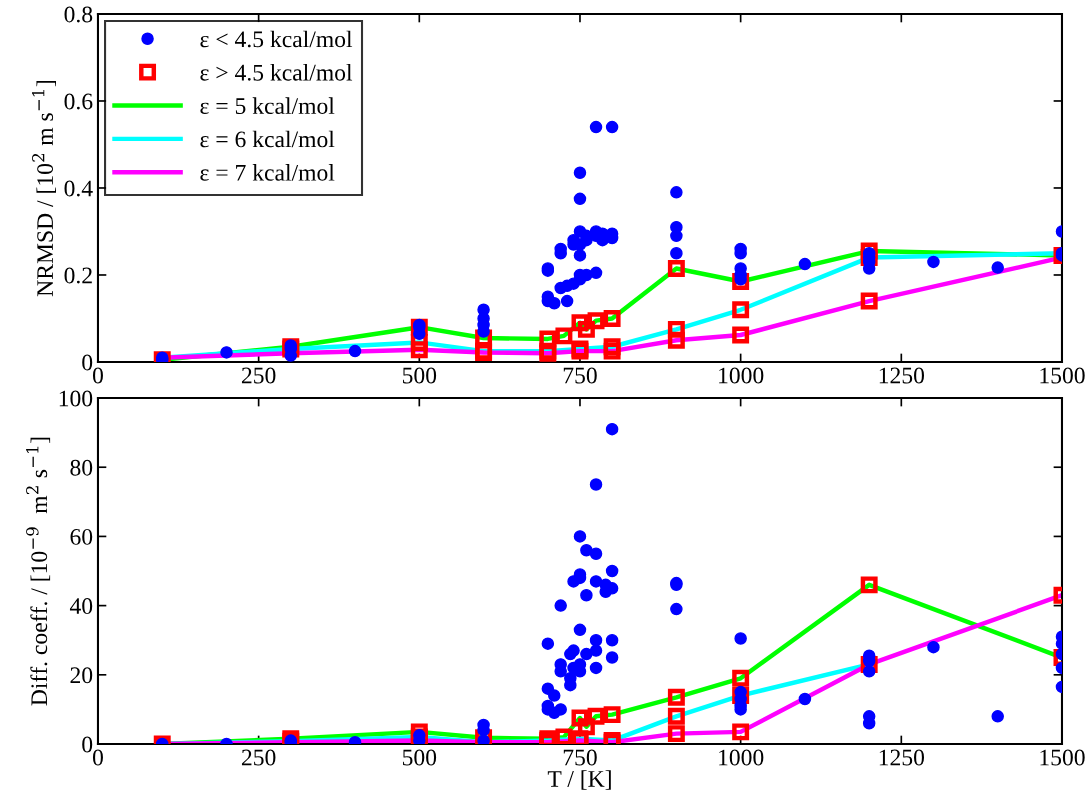  Describe the element at coordinates (81, 467) in the screenshot. I see `y-tick-label: 80` at that location.